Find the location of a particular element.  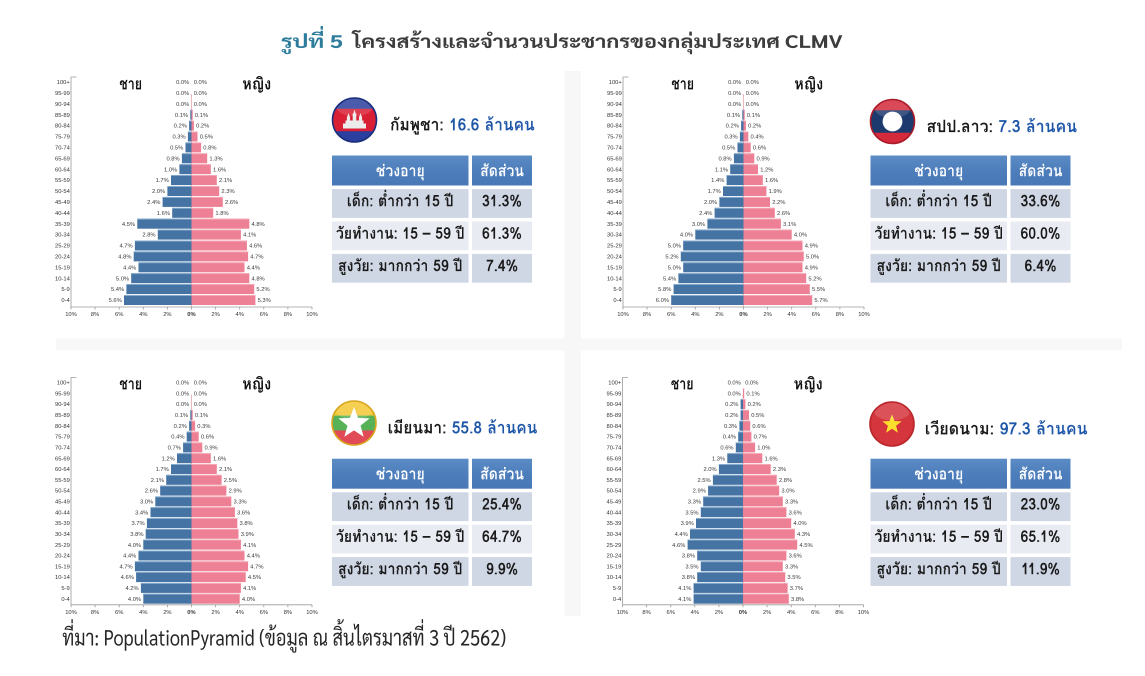

svg-text: 80-84 is located at coordinates (63, 427).